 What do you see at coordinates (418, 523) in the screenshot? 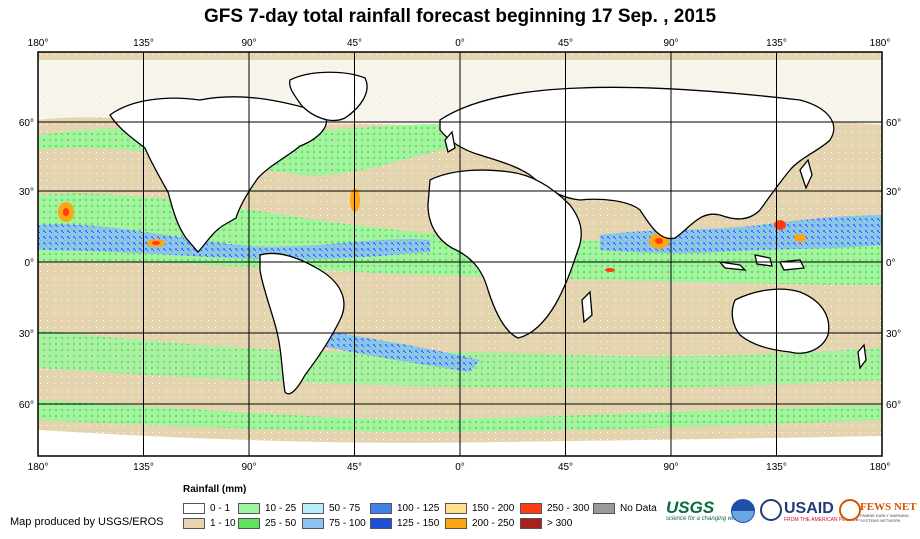
I see `legend-label: 125 - 150` at bounding box center [418, 523].